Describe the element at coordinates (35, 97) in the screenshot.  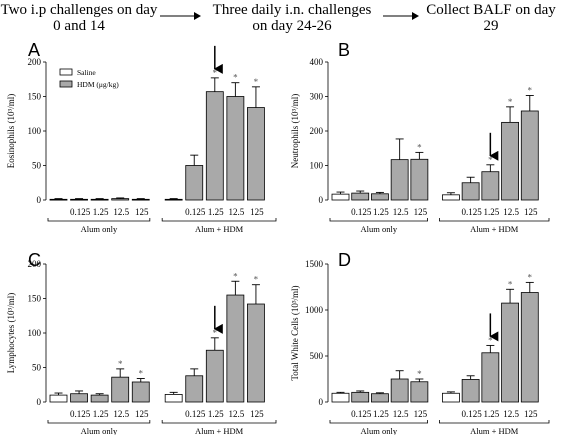
I see `y-tick-label: 150` at that location.